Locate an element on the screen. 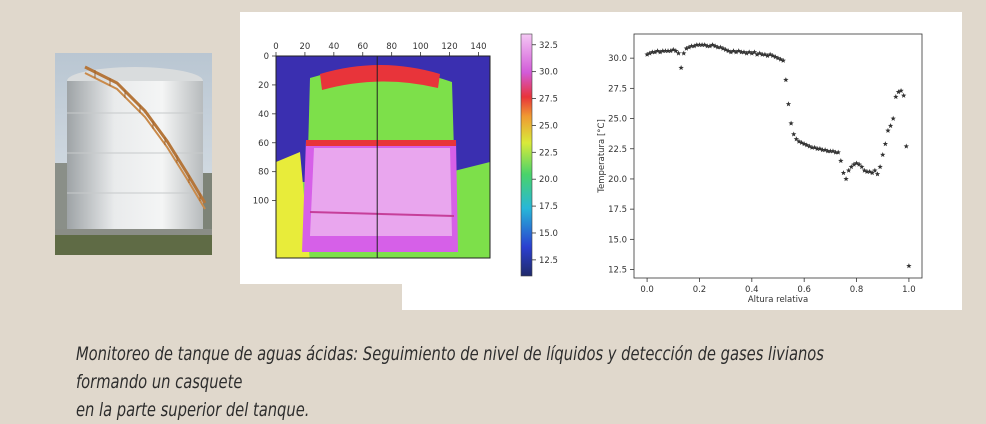 Image resolution: width=986 pixels, height=424 pixels. inner-line is located at coordinates (382, 214).